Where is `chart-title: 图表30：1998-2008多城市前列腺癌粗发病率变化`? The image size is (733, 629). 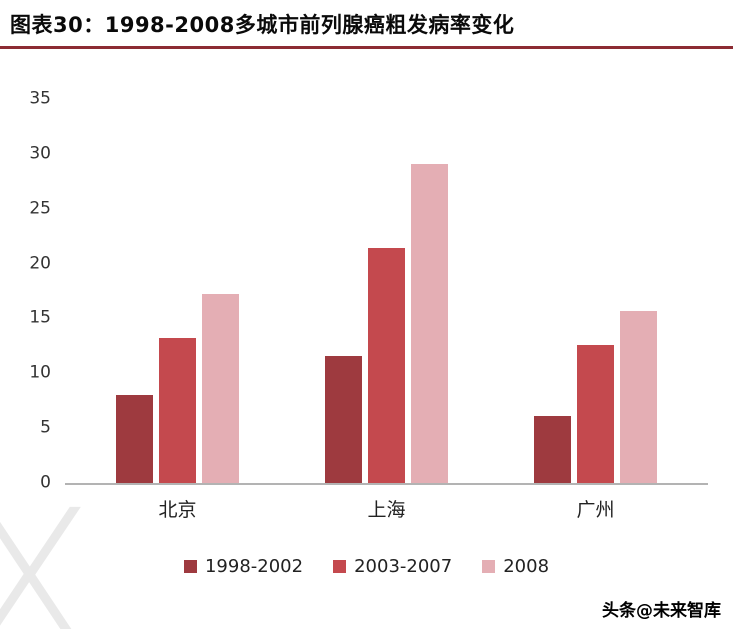 chart-title: 图表30：1998-2008多城市前列腺癌粗发病率变化 is located at coordinates (262, 25).